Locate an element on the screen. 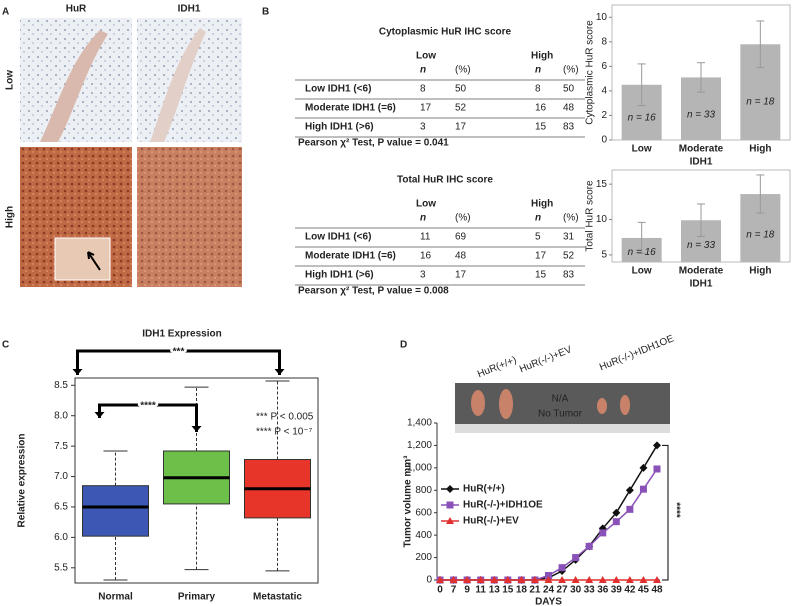  bar-annotation: n = 16 is located at coordinates (642, 252).